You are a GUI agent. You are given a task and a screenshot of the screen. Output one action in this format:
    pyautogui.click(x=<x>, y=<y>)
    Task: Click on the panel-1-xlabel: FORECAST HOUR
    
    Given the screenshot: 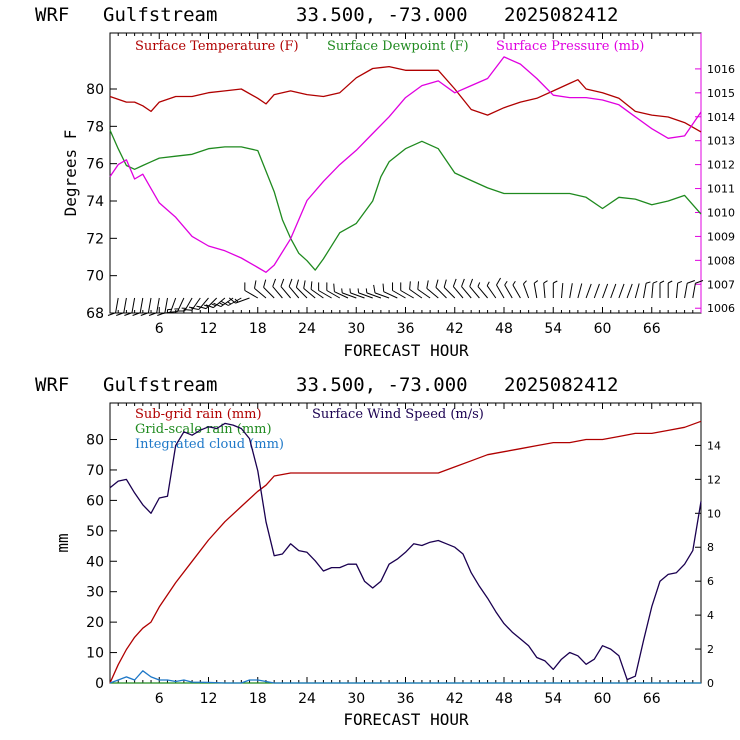 What is the action you would take?
    pyautogui.click(x=406, y=350)
    